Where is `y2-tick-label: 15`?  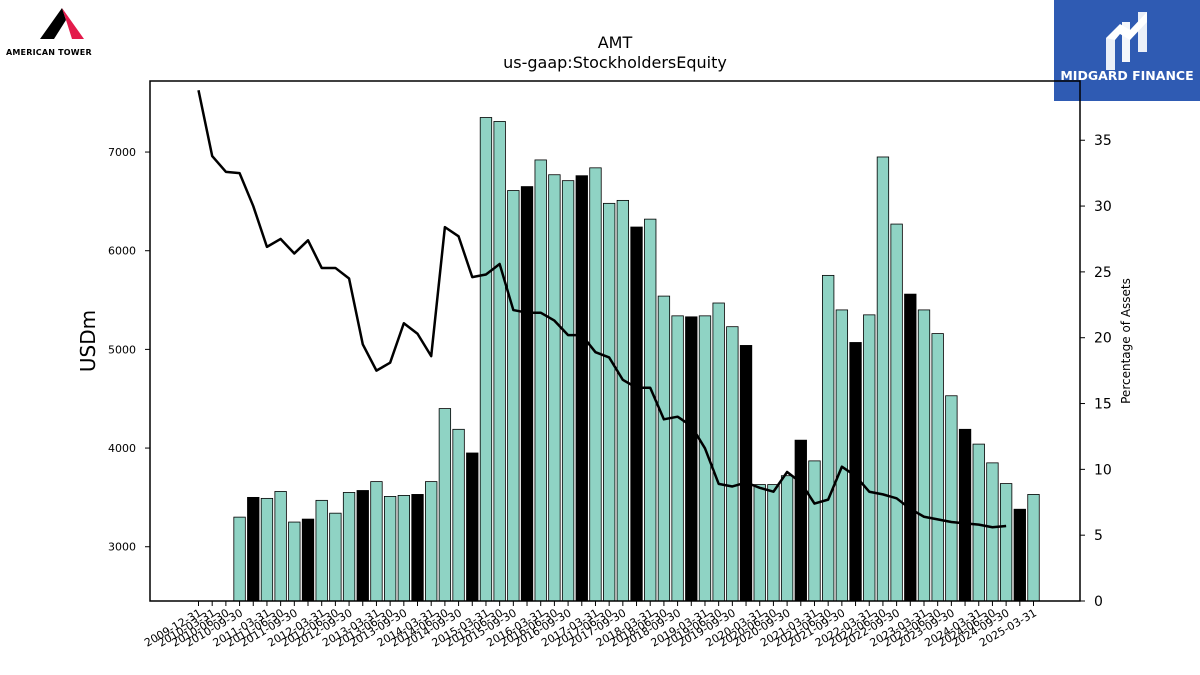 y2-tick-label: 15 is located at coordinates (1103, 405).